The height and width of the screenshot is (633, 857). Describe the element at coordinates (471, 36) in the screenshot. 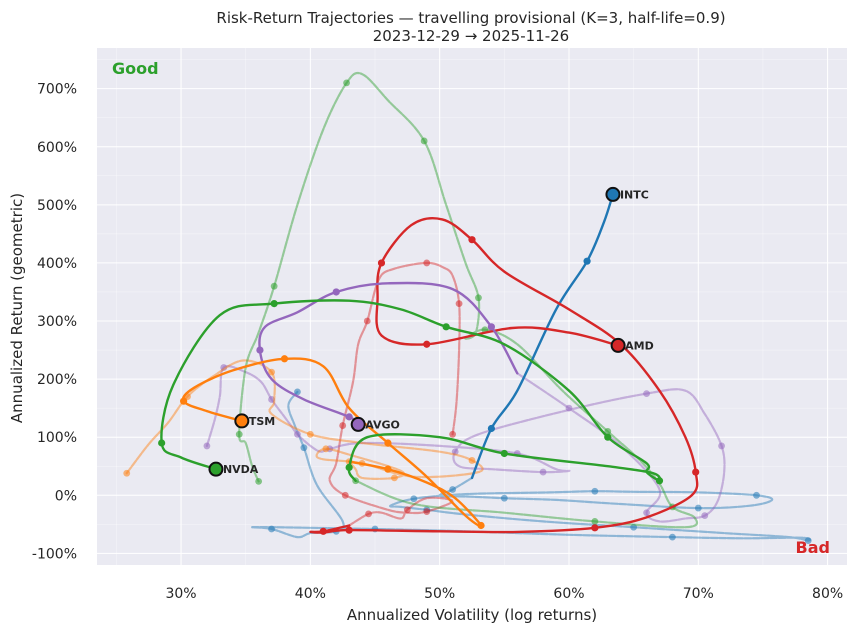

I see `chart-subtitle: 2023-12-29 → 2025-11-26` at that location.